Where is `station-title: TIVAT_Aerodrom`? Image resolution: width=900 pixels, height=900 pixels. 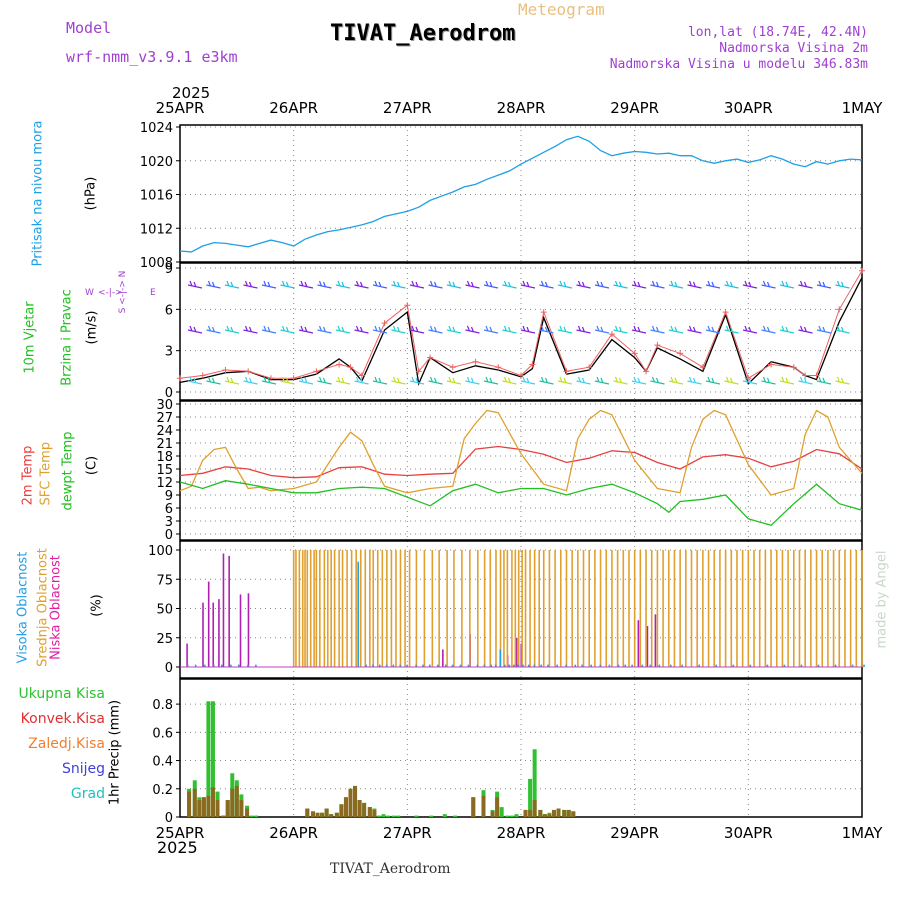 station-title: TIVAT_Aerodrom is located at coordinates (423, 33).